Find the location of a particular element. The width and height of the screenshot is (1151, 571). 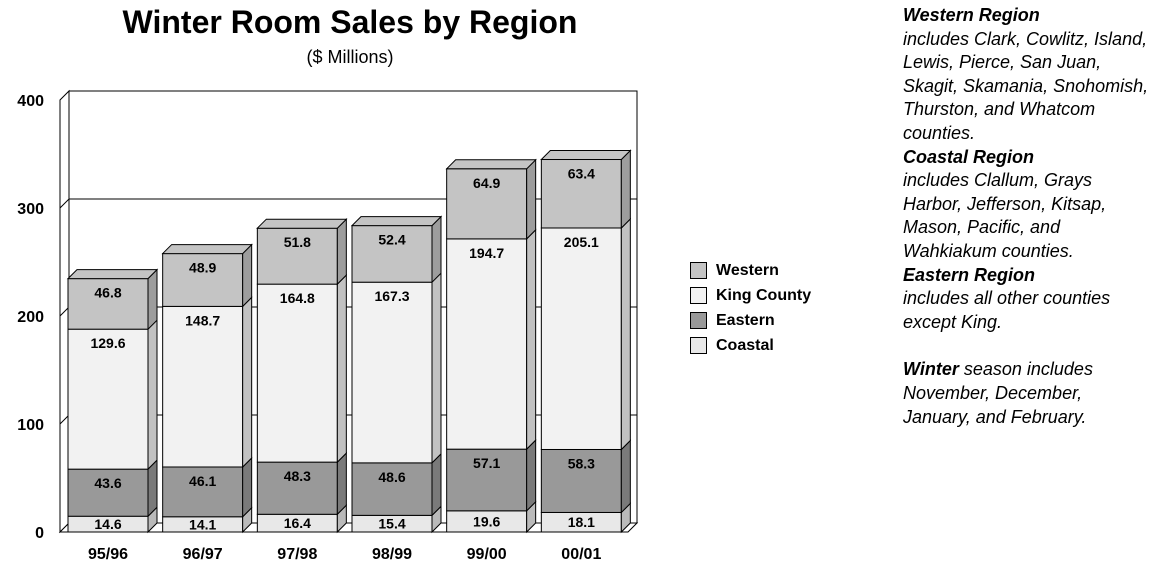

legend-label-western: Western is located at coordinates (747, 270).